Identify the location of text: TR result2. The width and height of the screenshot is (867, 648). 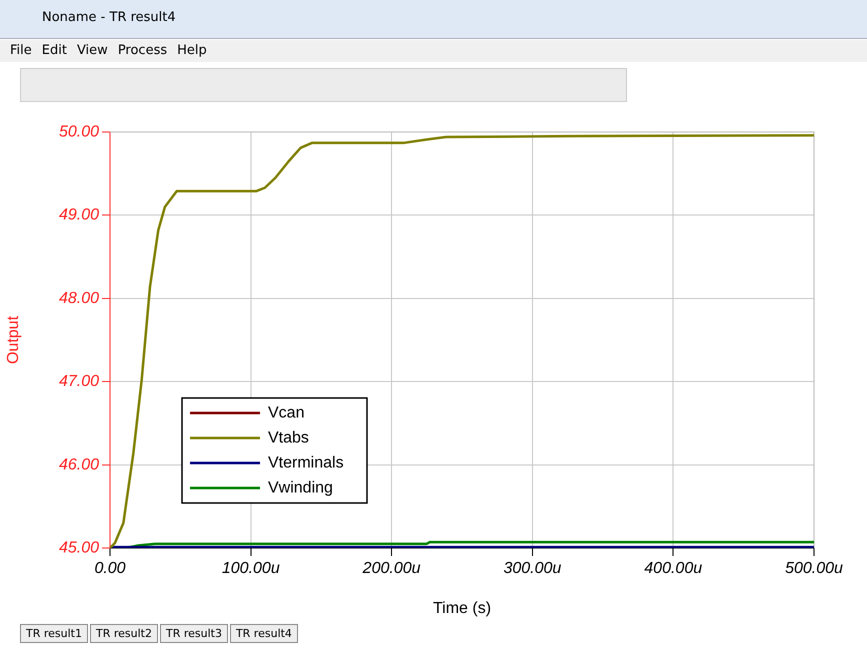
(124, 633).